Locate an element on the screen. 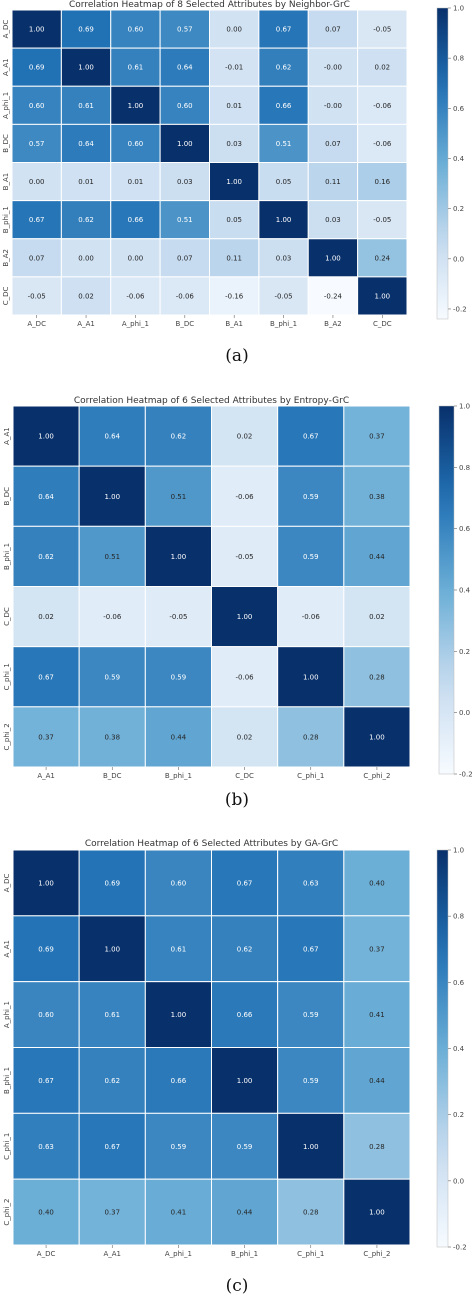 This screenshot has height=1307, width=474. cell-label: -0.24 is located at coordinates (333, 296).